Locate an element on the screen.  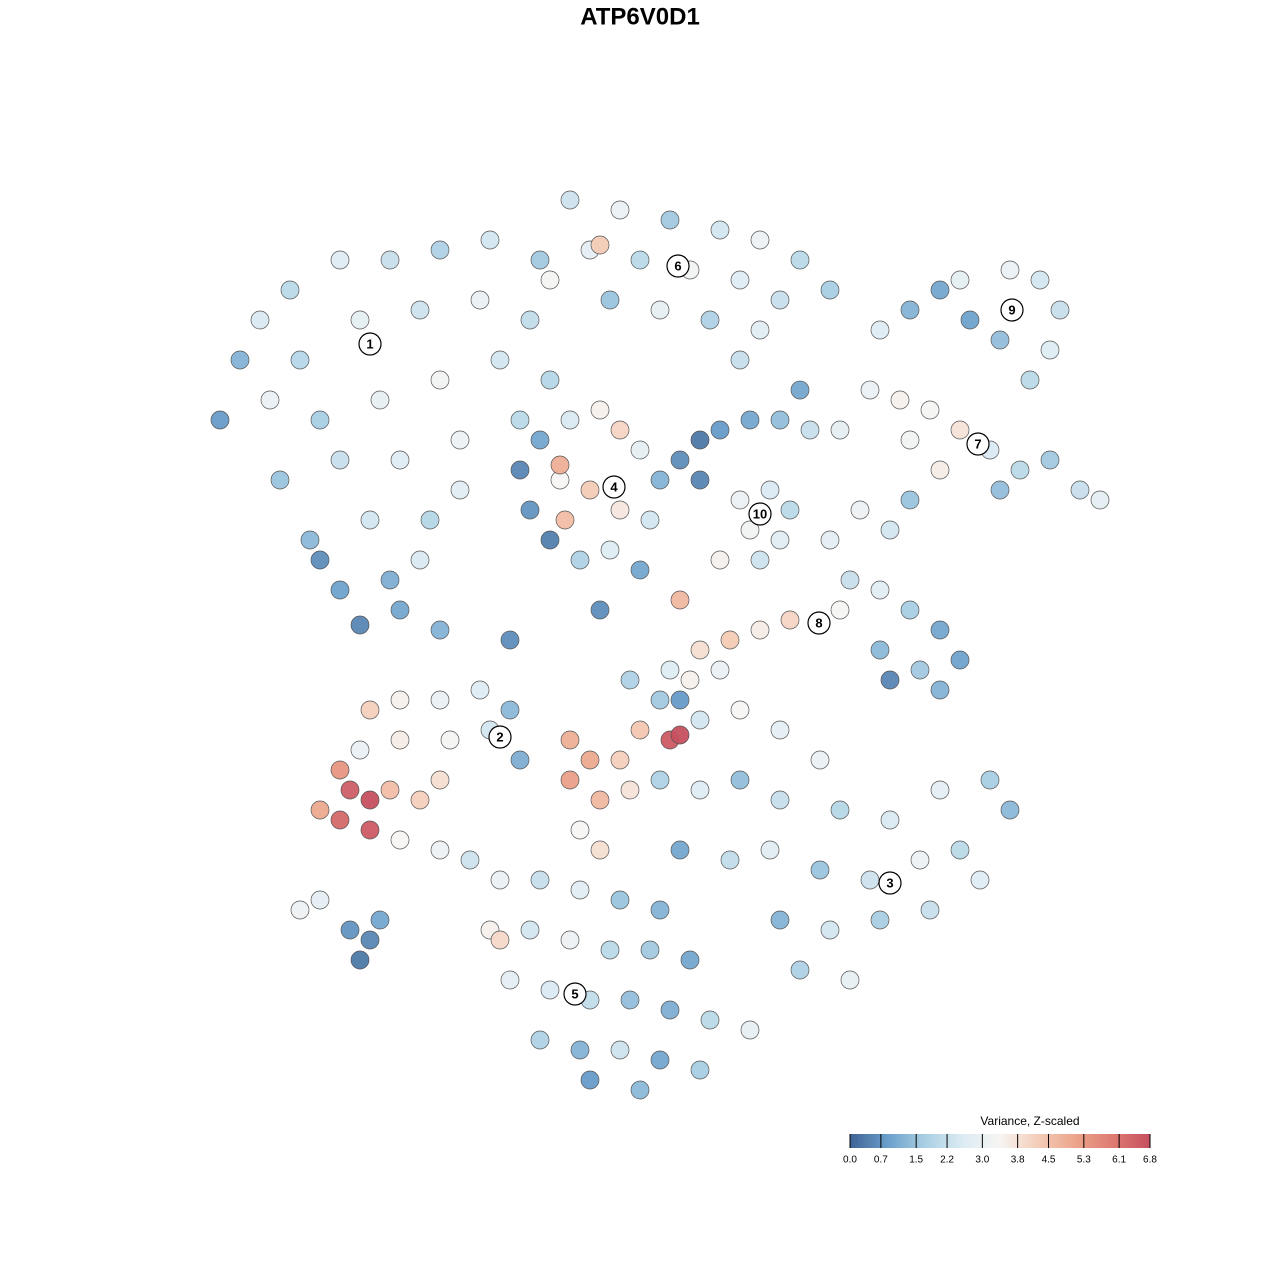
cluster-label: 2 is located at coordinates (499, 736).